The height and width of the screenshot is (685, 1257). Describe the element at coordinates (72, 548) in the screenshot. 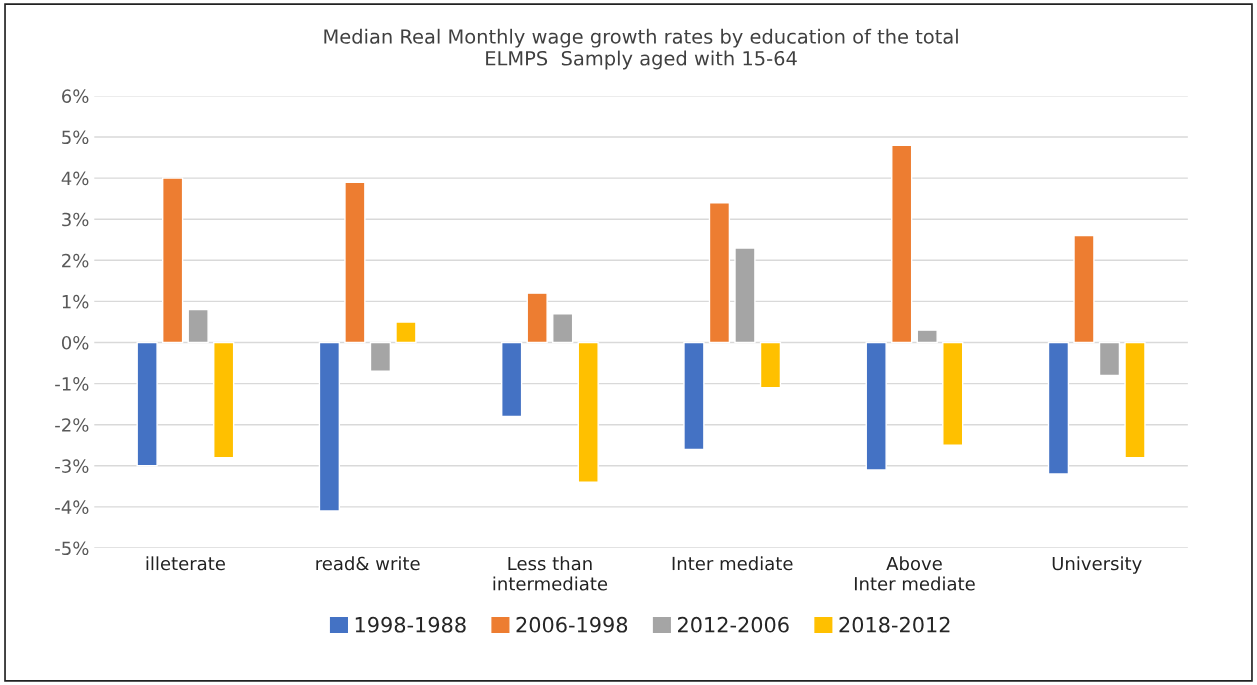

I see `y-tick-label: -5%` at that location.